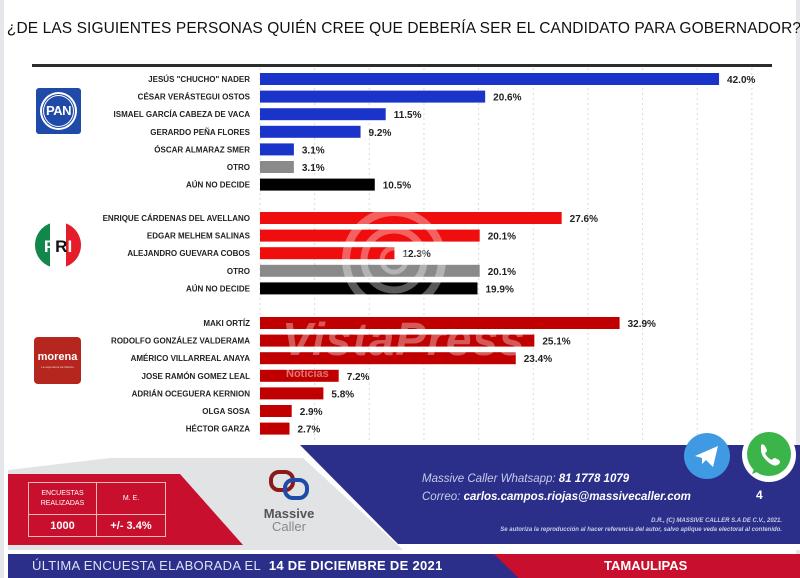 Image resolution: width=800 pixels, height=578 pixels. I want to click on bar-category-label: OLGA SOSA, so click(226, 411).